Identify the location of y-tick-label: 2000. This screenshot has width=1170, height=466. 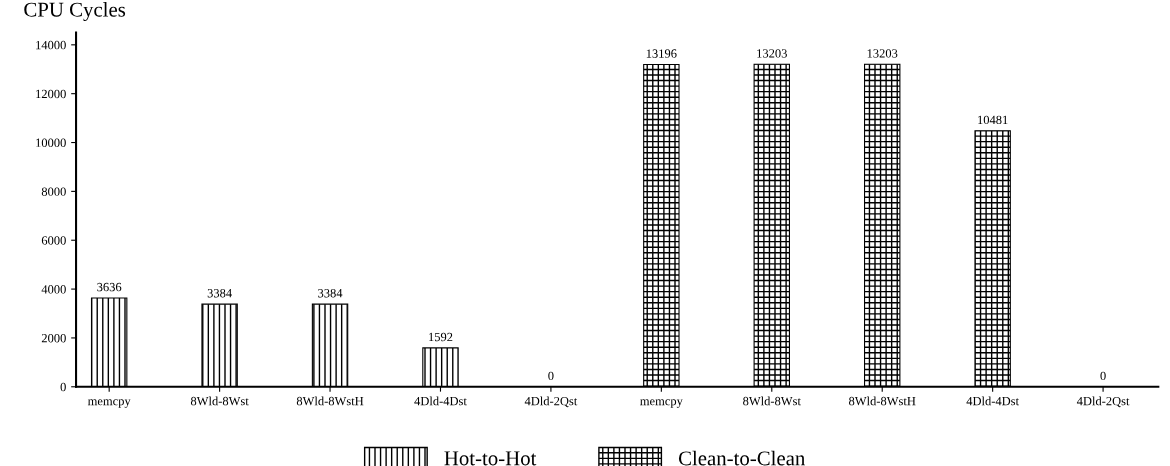
(53, 338).